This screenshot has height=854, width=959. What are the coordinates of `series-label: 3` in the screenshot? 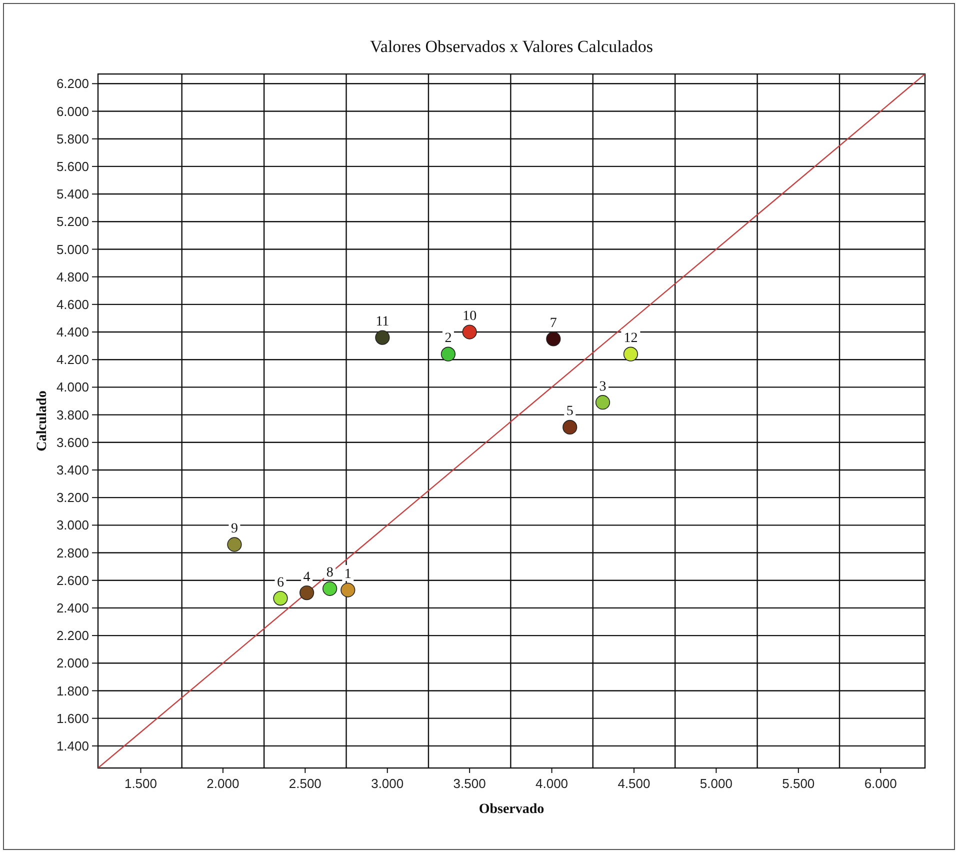 It's located at (602, 386).